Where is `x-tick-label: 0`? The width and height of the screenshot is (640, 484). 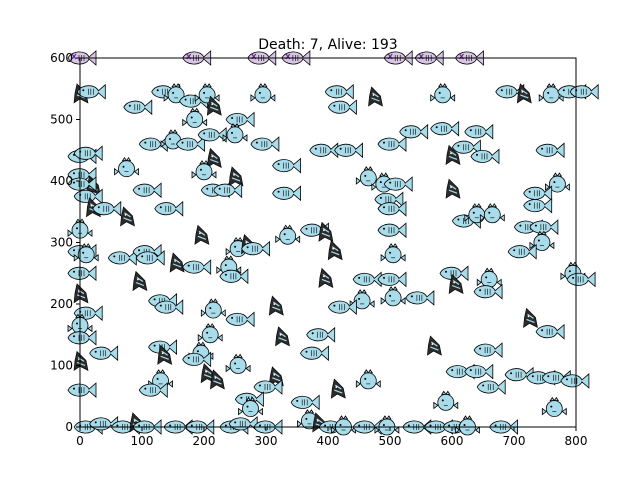
x-tick-label: 0 is located at coordinates (80, 441).